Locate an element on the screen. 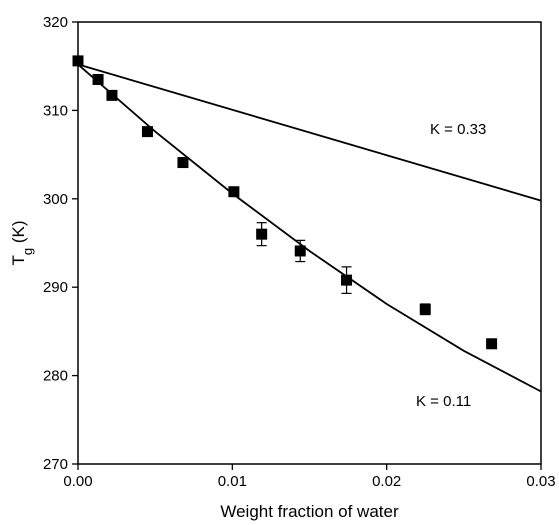  y-axis-title-subscript: g is located at coordinates (27, 251).